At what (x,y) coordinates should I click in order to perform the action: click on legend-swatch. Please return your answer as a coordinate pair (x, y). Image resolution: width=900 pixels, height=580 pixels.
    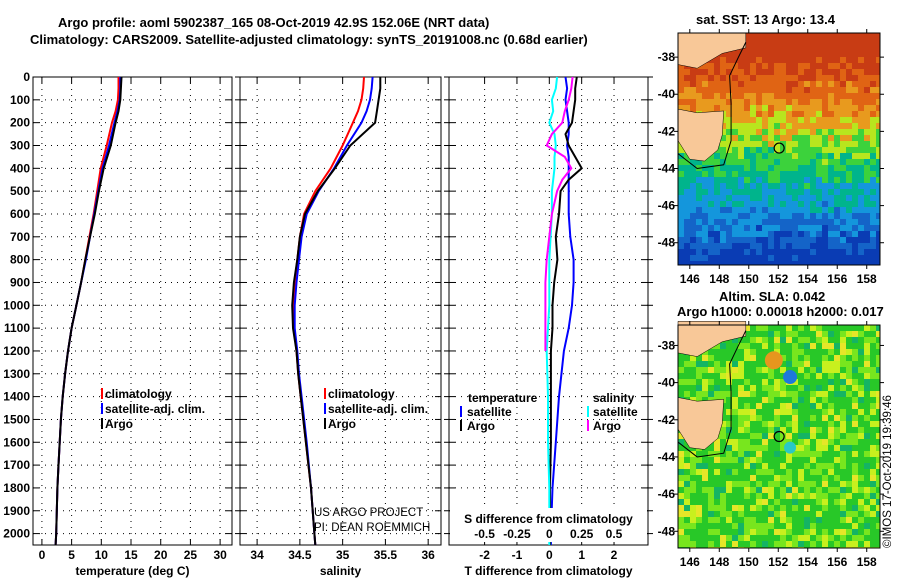
    Looking at the image, I should click on (325, 423).